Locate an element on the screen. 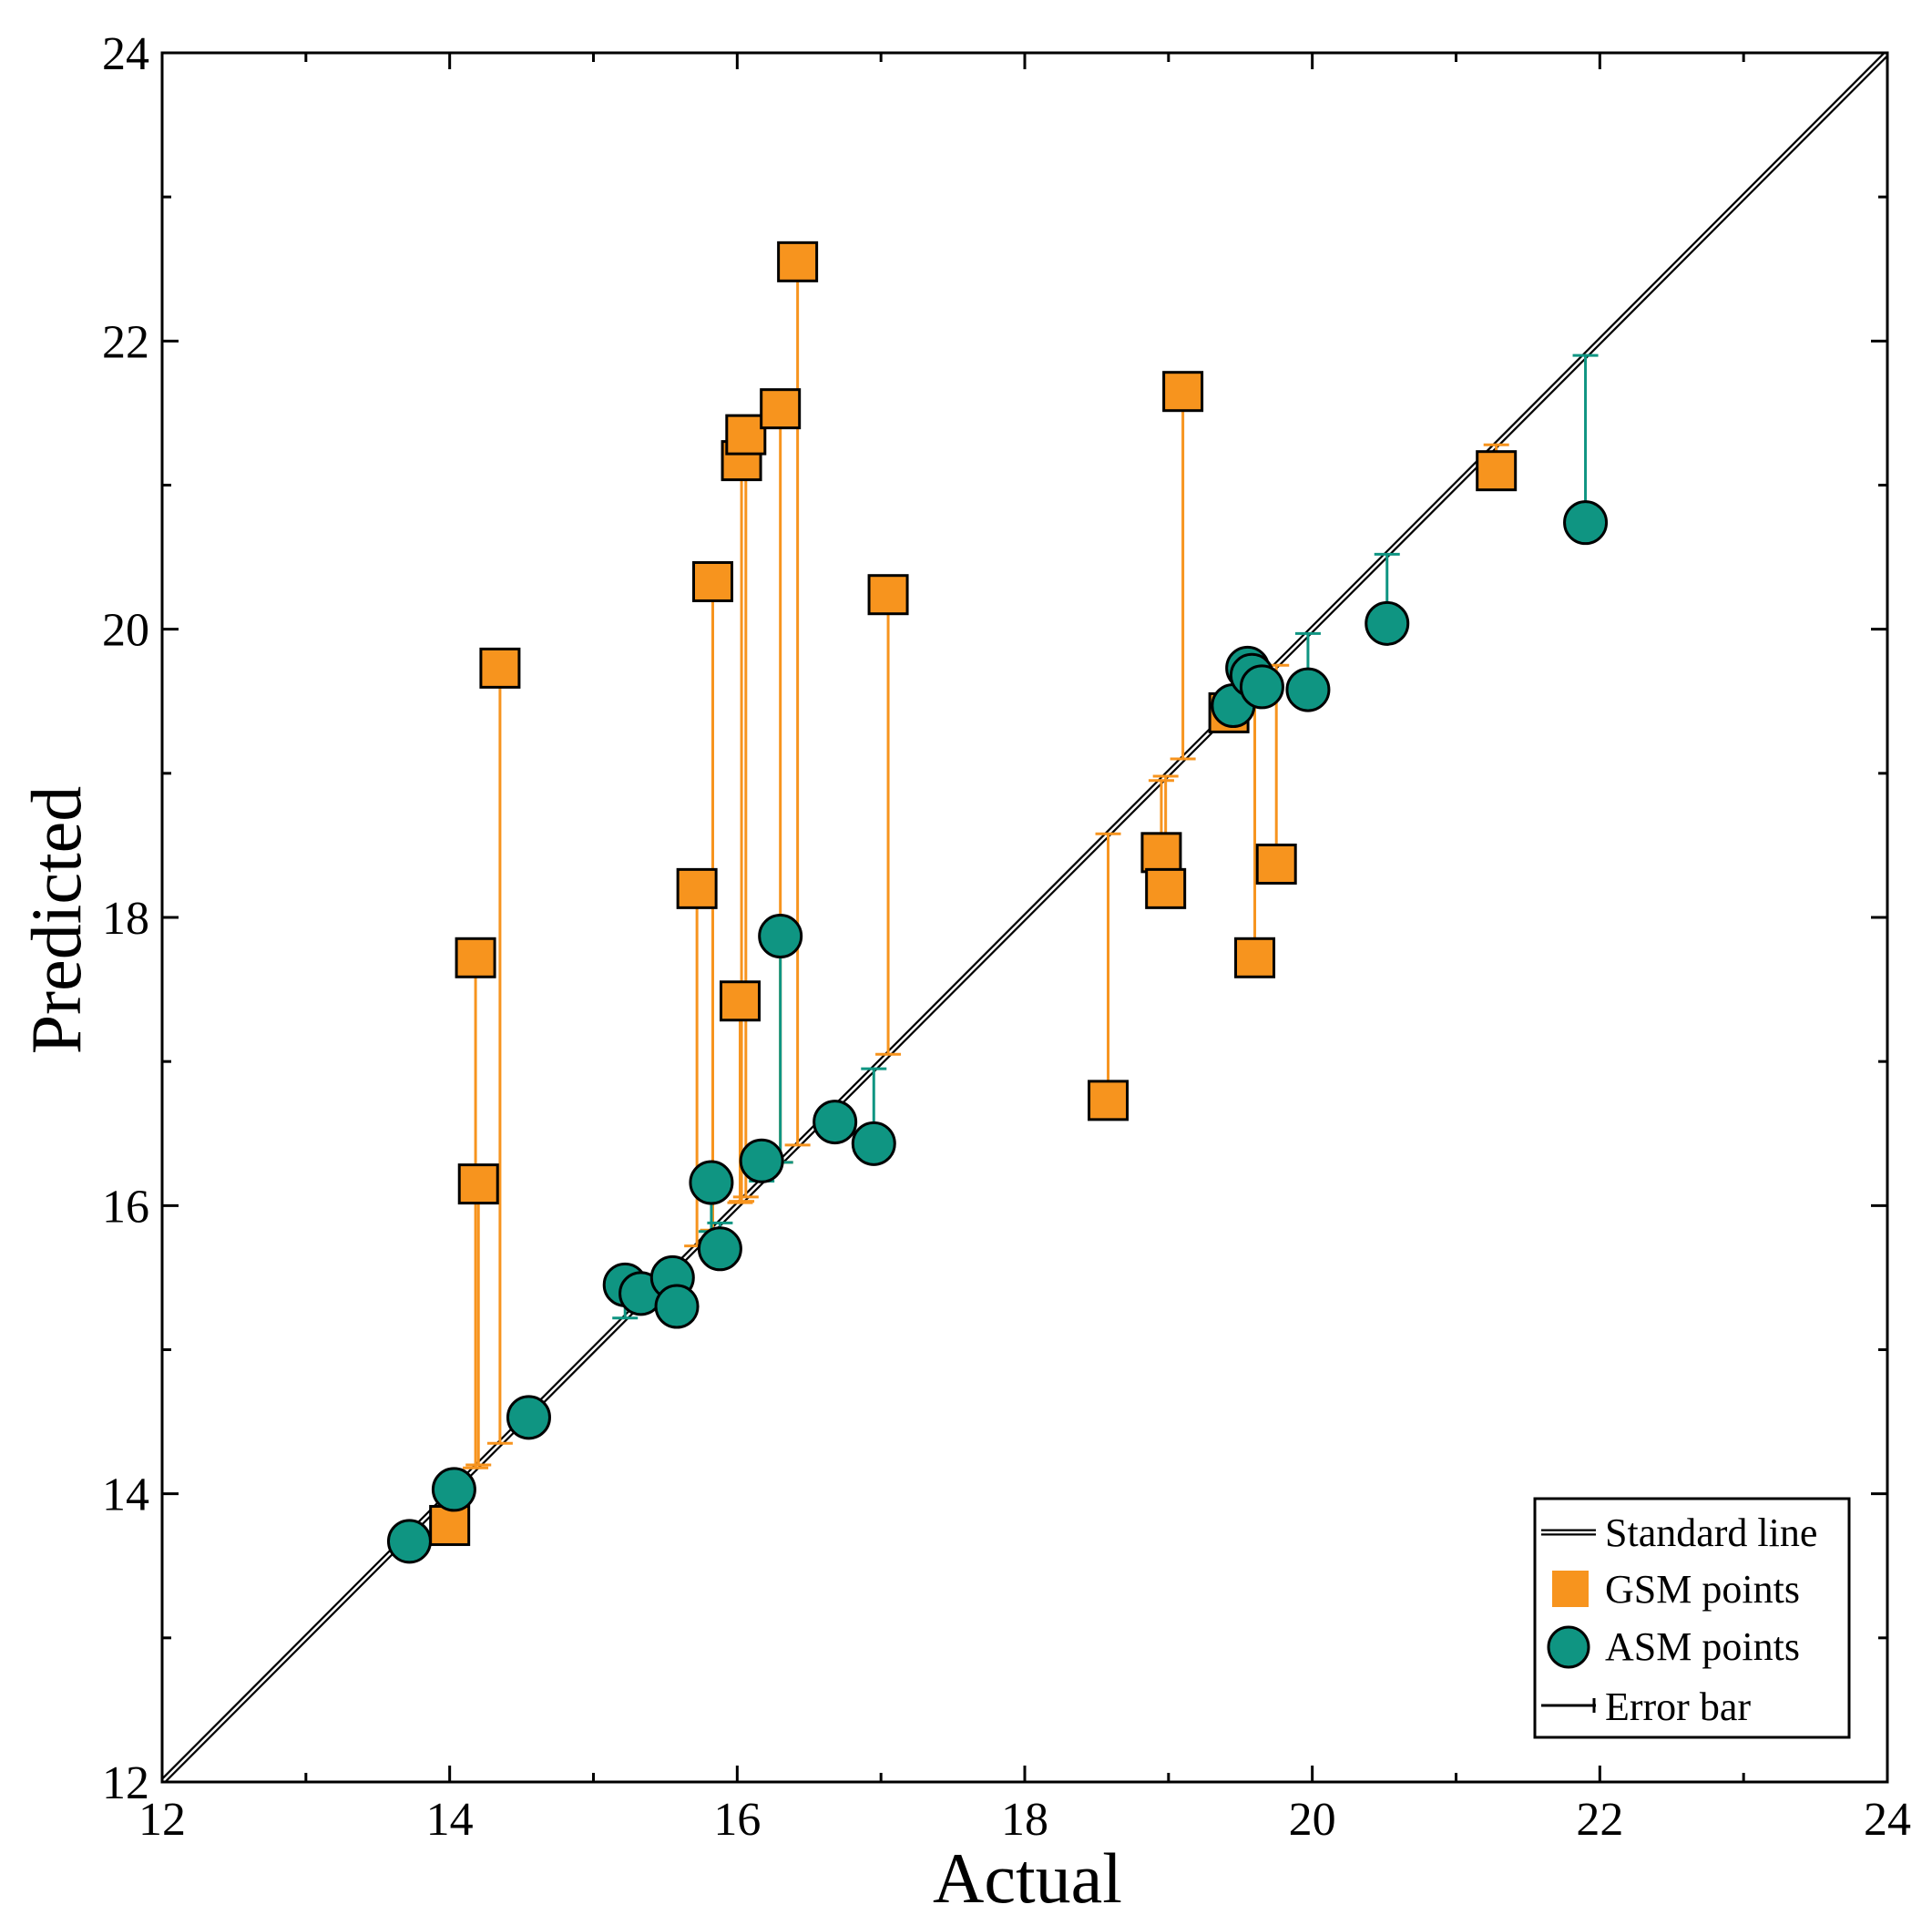  y-tick-label: 24 is located at coordinates (125, 54).